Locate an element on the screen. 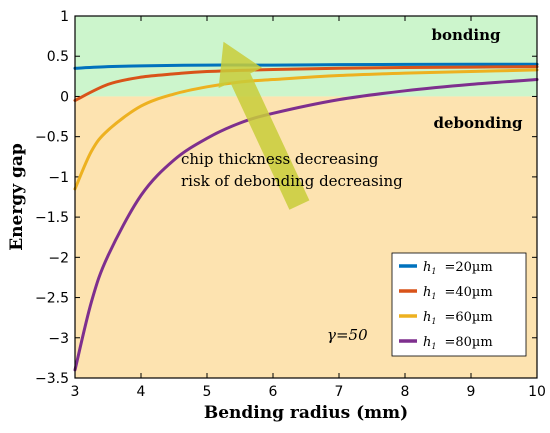  y-tick-label: −0.5 is located at coordinates (52, 138).